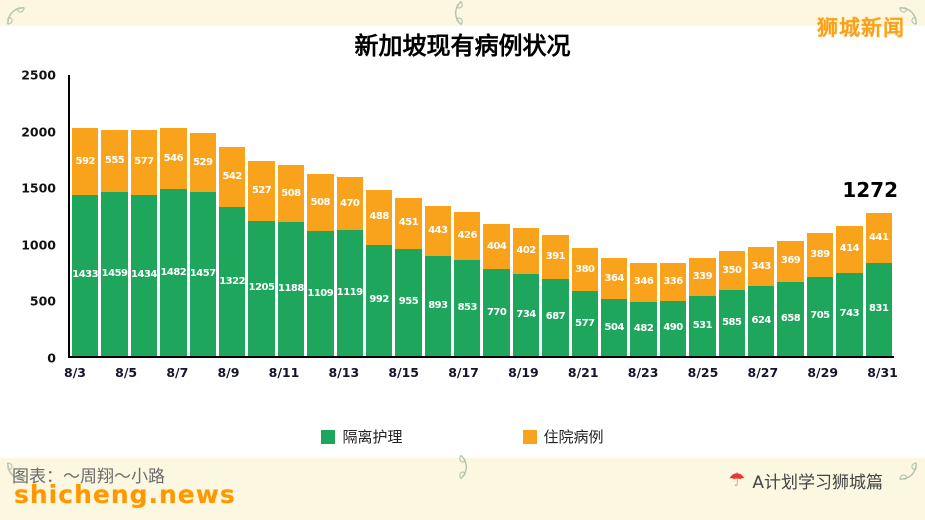 This screenshot has width=925, height=520. What do you see at coordinates (731, 270) in the screenshot?
I see `hospitalized-segment: 350` at bounding box center [731, 270].